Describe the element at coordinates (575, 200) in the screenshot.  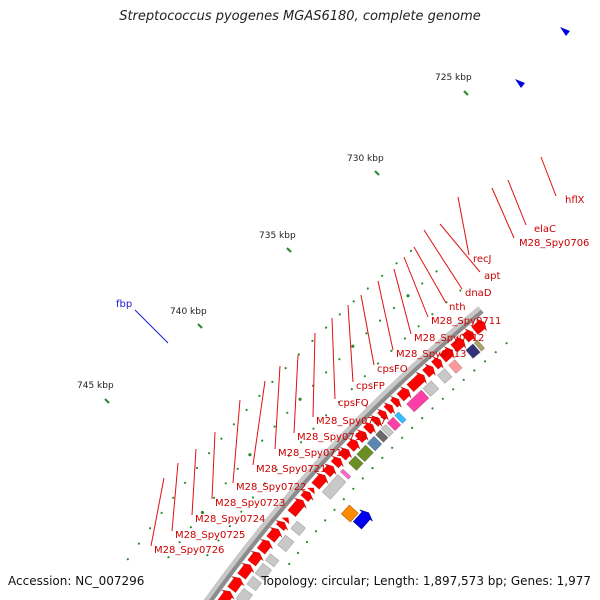
I see `gene-label-hflx: hflX` at that location.